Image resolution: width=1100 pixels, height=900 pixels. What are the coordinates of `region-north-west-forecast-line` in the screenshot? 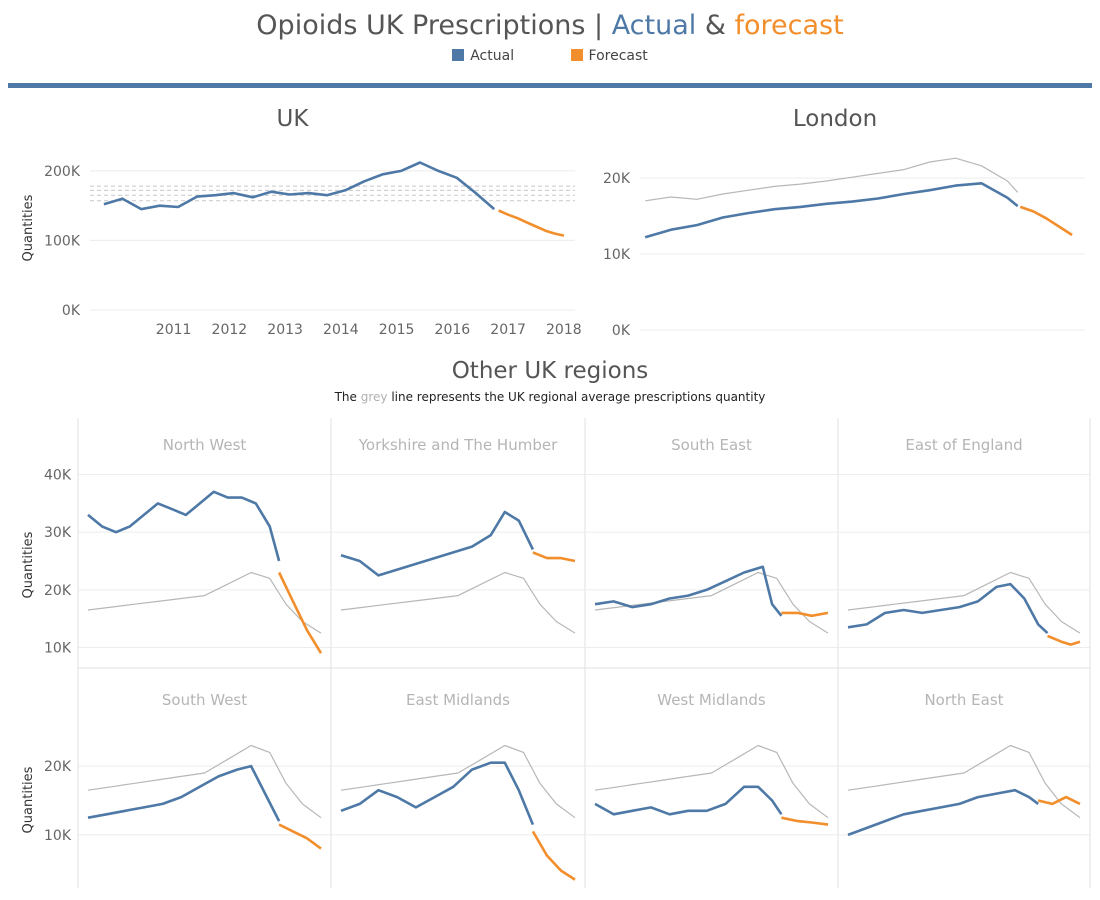 It's located at (300, 612).